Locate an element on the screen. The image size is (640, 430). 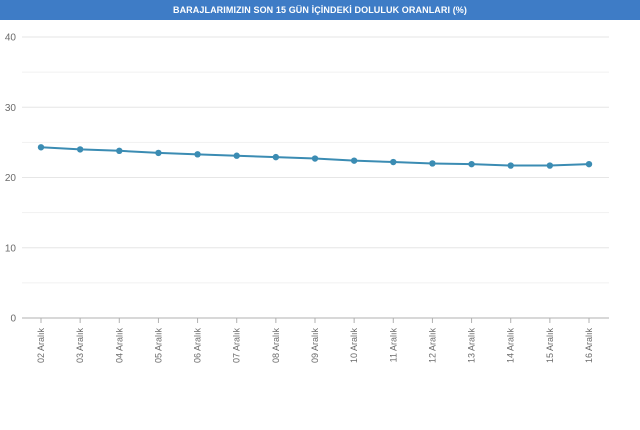
x-tick-label: 08 Aralık is located at coordinates (276, 346).